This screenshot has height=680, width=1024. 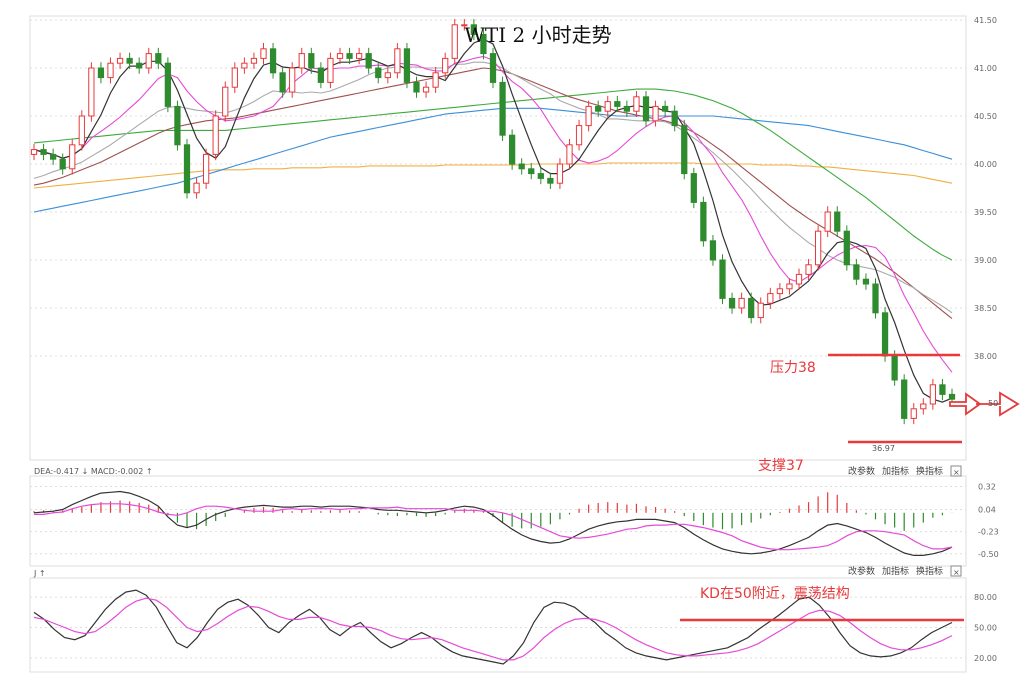 I want to click on macd-header: DEA:-0.417 ↓ MACD:-0.002 ↑, so click(x=93, y=471).